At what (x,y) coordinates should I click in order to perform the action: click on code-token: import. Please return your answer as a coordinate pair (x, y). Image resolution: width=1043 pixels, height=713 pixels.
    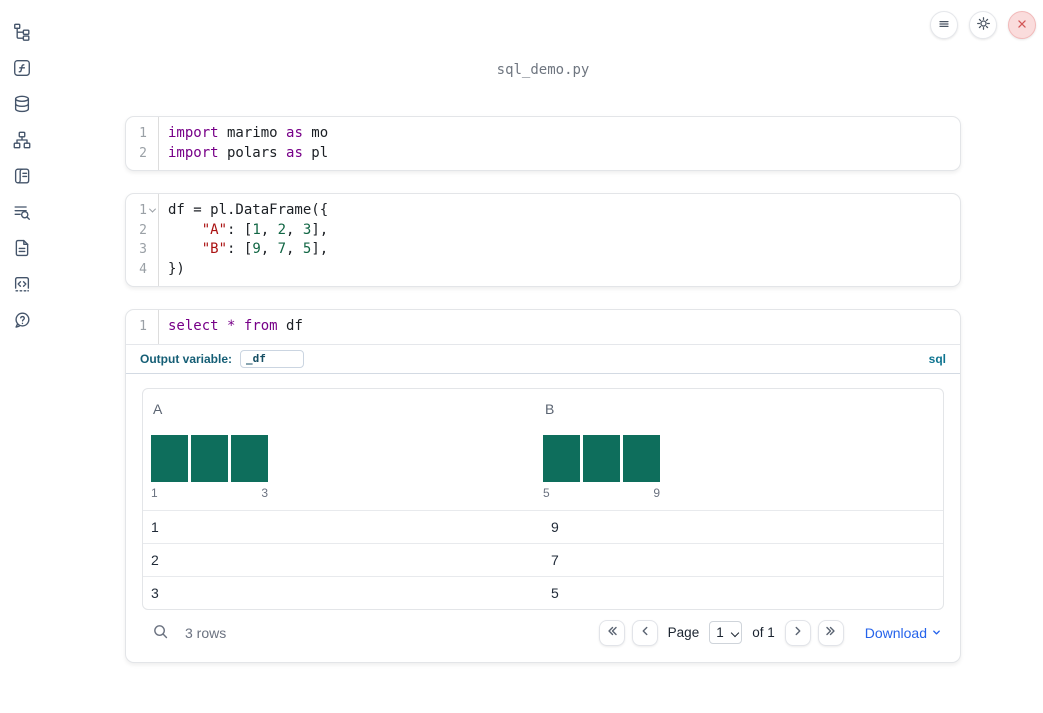
    Looking at the image, I should click on (193, 152).